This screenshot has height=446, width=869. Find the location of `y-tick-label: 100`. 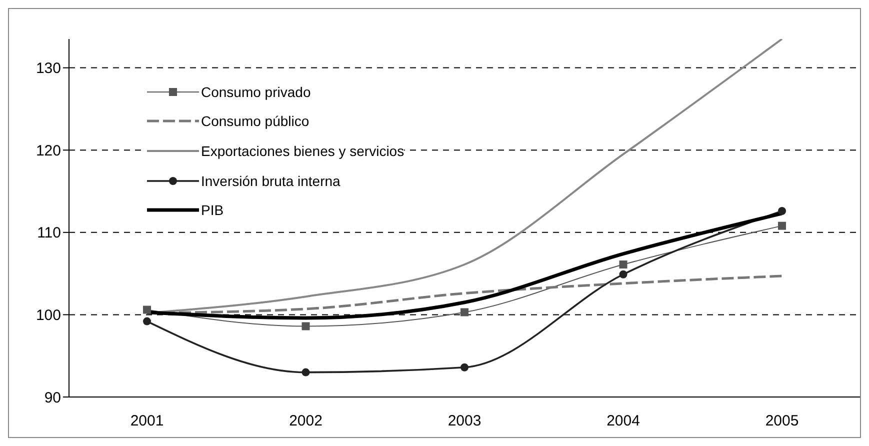

y-tick-label: 100 is located at coordinates (48, 315).